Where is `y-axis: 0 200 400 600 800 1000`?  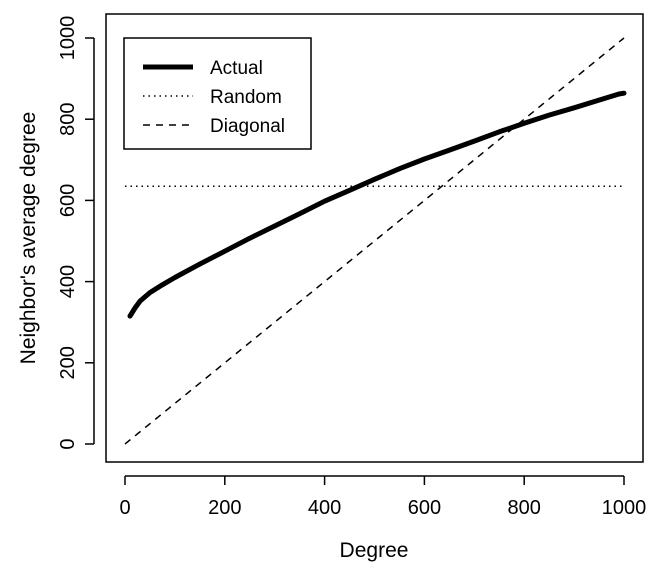
y-axis: 0 200 400 600 800 1000 is located at coordinates (76, 233).